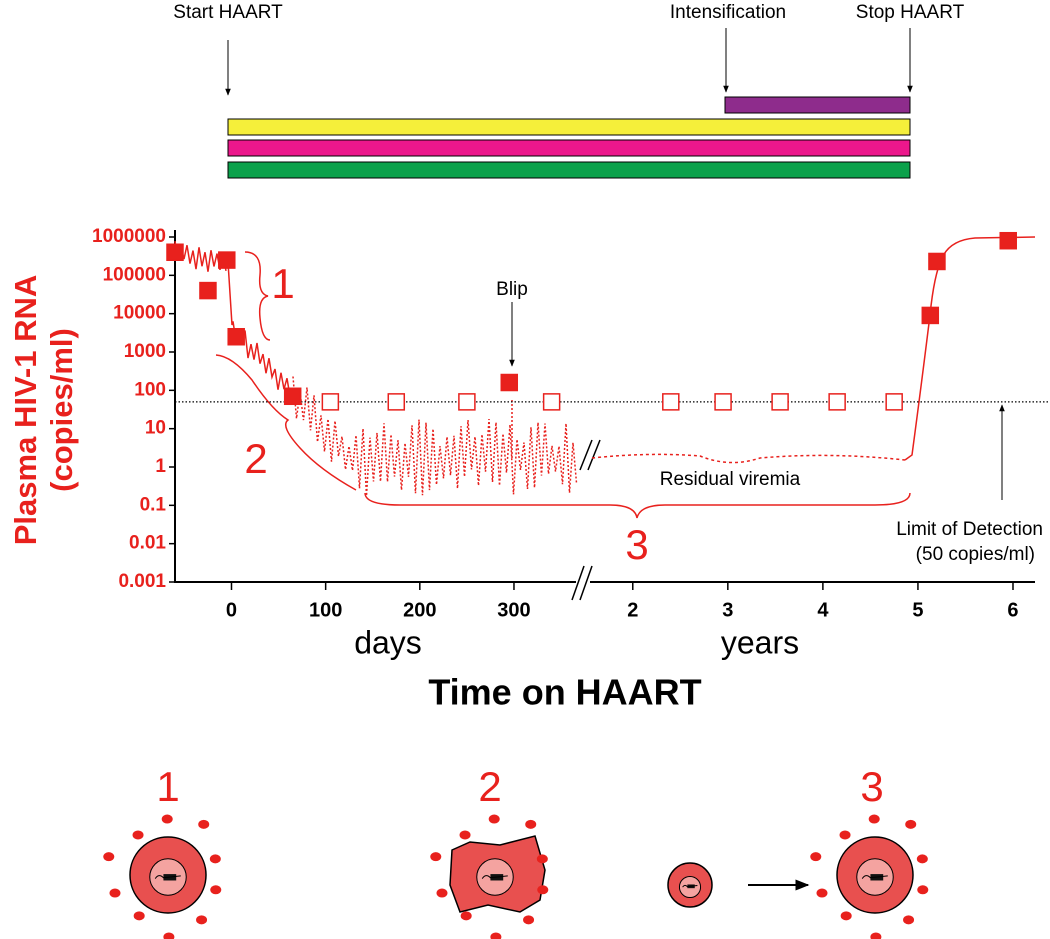 The height and width of the screenshot is (939, 1050). What do you see at coordinates (139, 313) in the screenshot?
I see `y-tick-label: 10000` at bounding box center [139, 313].